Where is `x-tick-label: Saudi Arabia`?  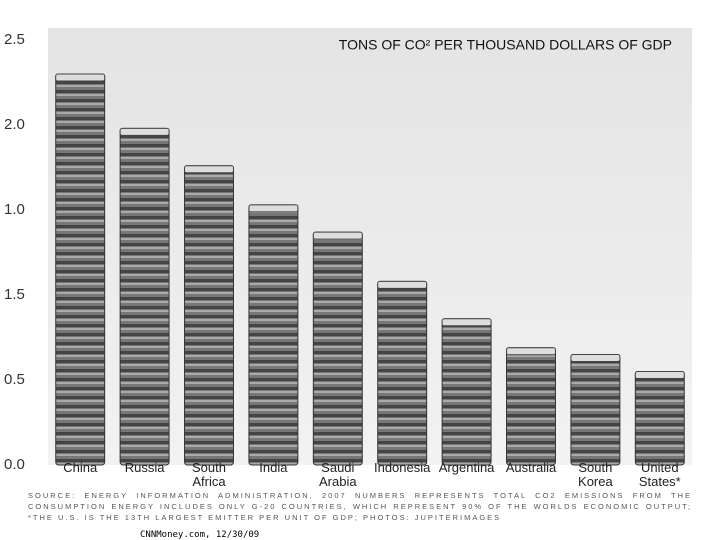 x-tick-label: Saudi Arabia is located at coordinates (338, 474).